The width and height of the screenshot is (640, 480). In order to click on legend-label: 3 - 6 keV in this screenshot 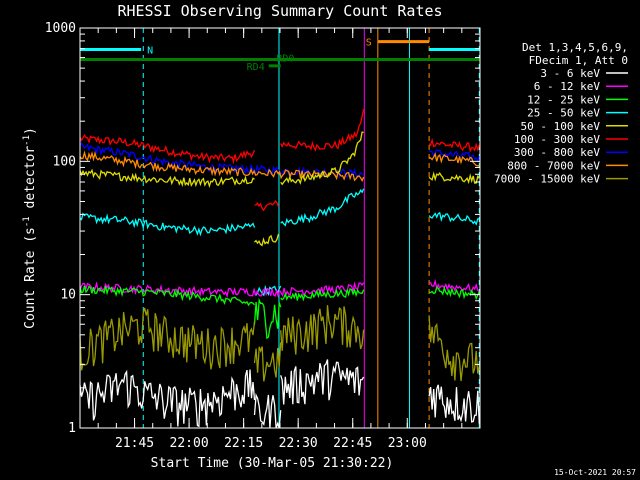, I will do `click(570, 73)`.